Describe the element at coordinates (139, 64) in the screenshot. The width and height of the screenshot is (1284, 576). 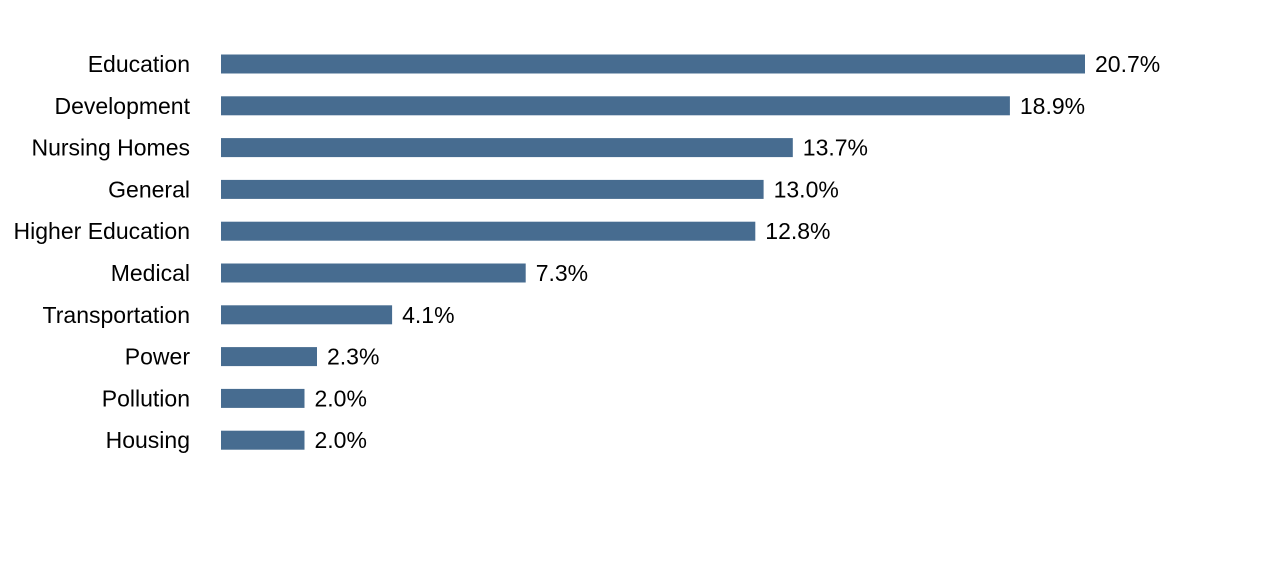
I see `category-label-education: Education` at that location.